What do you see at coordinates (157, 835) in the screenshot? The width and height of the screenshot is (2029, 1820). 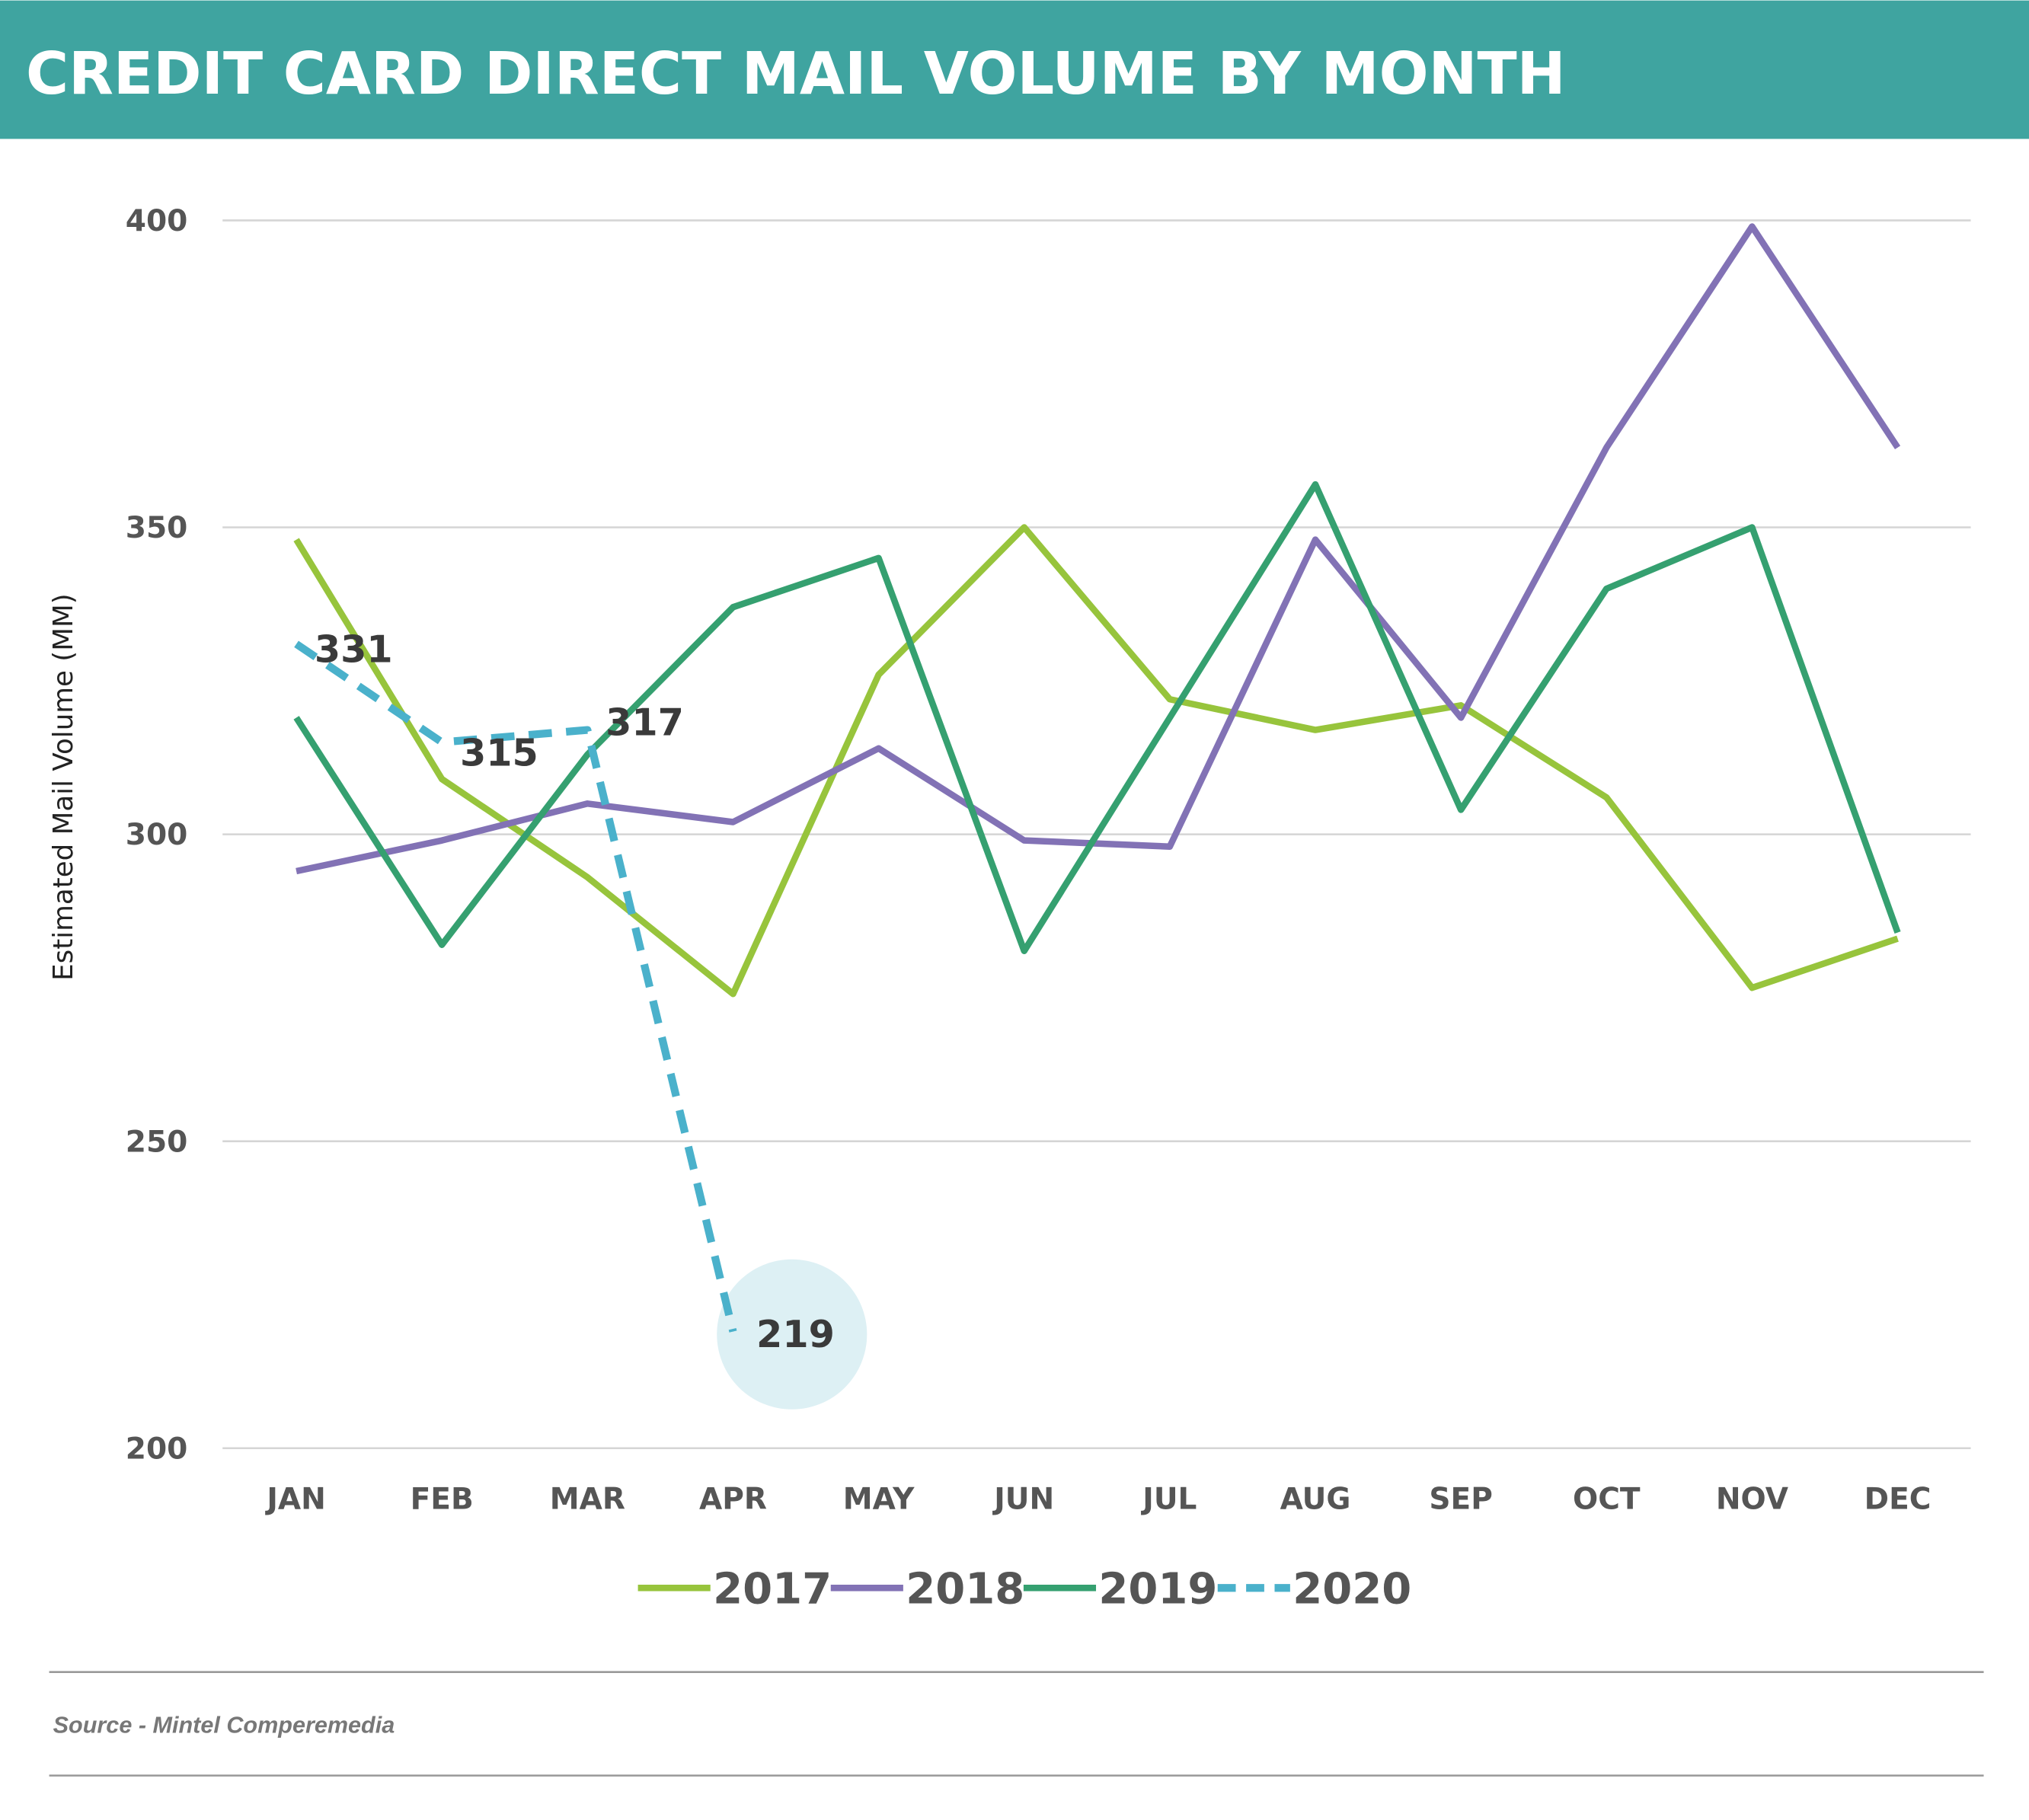 I see `y-tick-label: 300` at bounding box center [157, 835].